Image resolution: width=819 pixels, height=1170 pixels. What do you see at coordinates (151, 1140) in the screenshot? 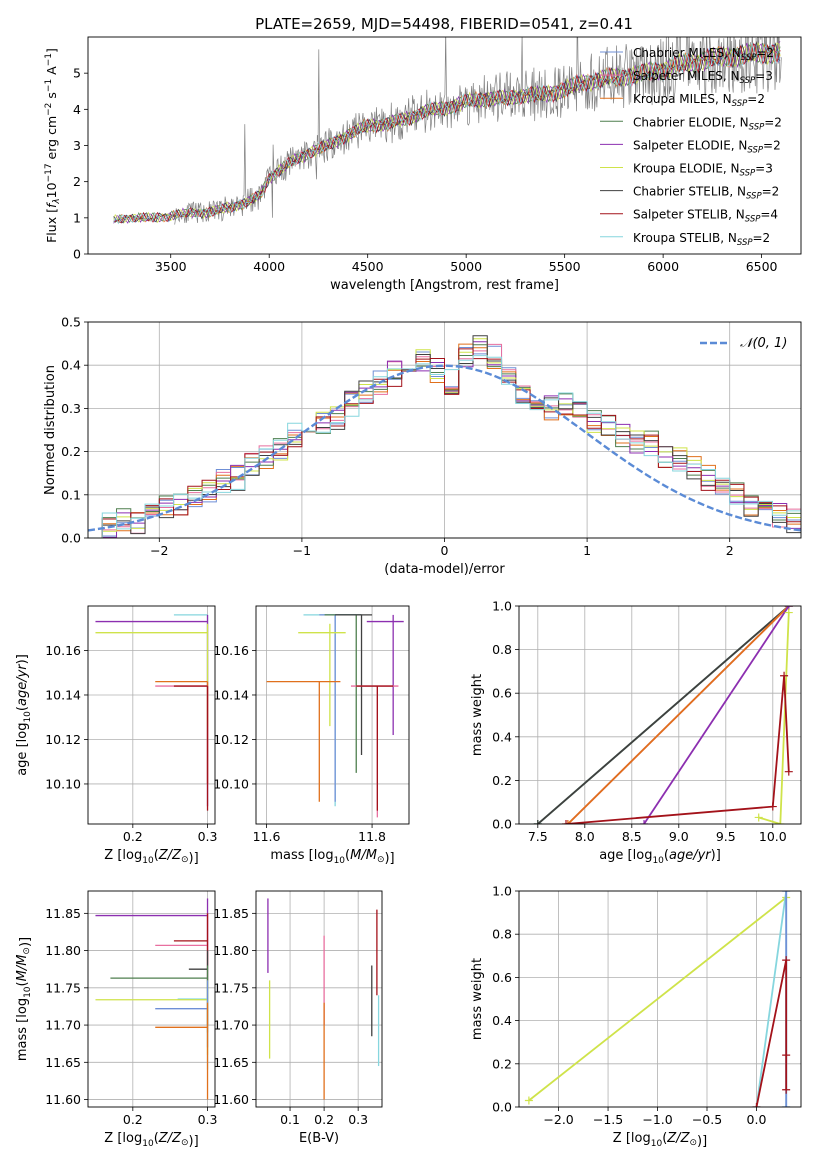
I see `mass-vs-Z-xlabel: Z [log10(Z/Z⊙)]` at bounding box center [151, 1140].